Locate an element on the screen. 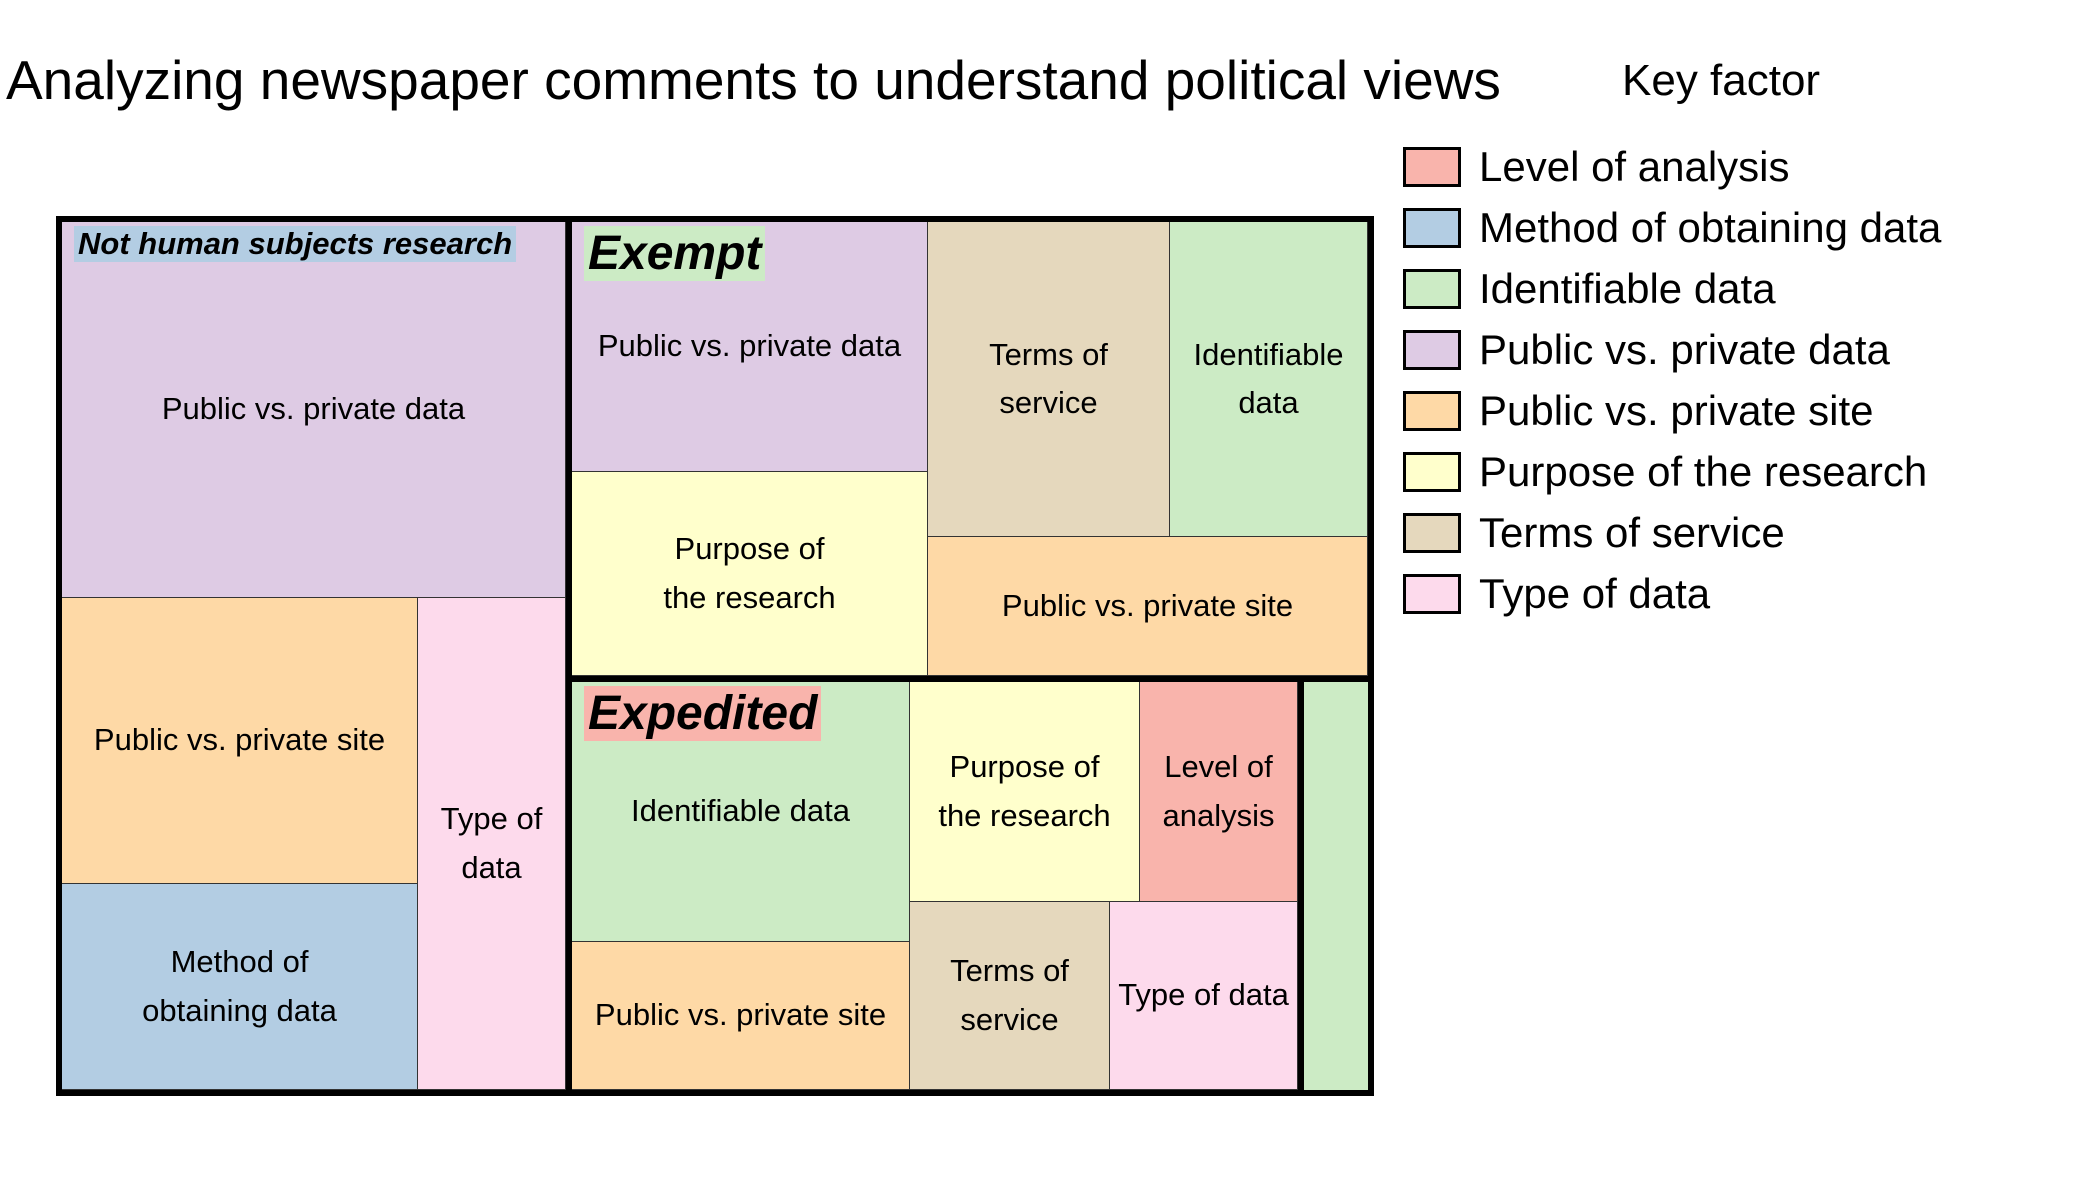  legend-label: Terms of service is located at coordinates (1632, 532).